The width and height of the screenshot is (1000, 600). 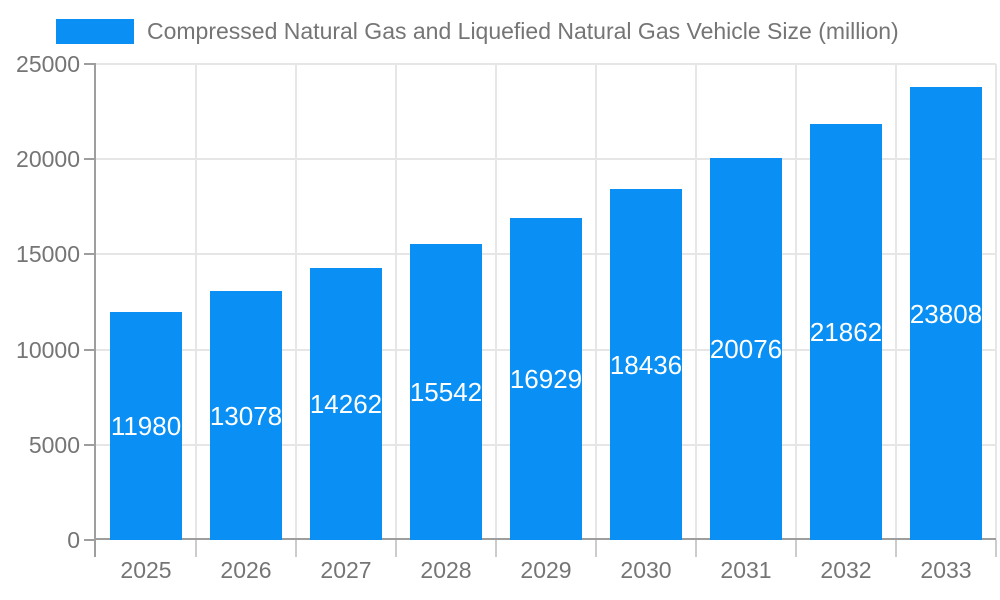 I want to click on x-axis-label: 2030, so click(x=646, y=570).